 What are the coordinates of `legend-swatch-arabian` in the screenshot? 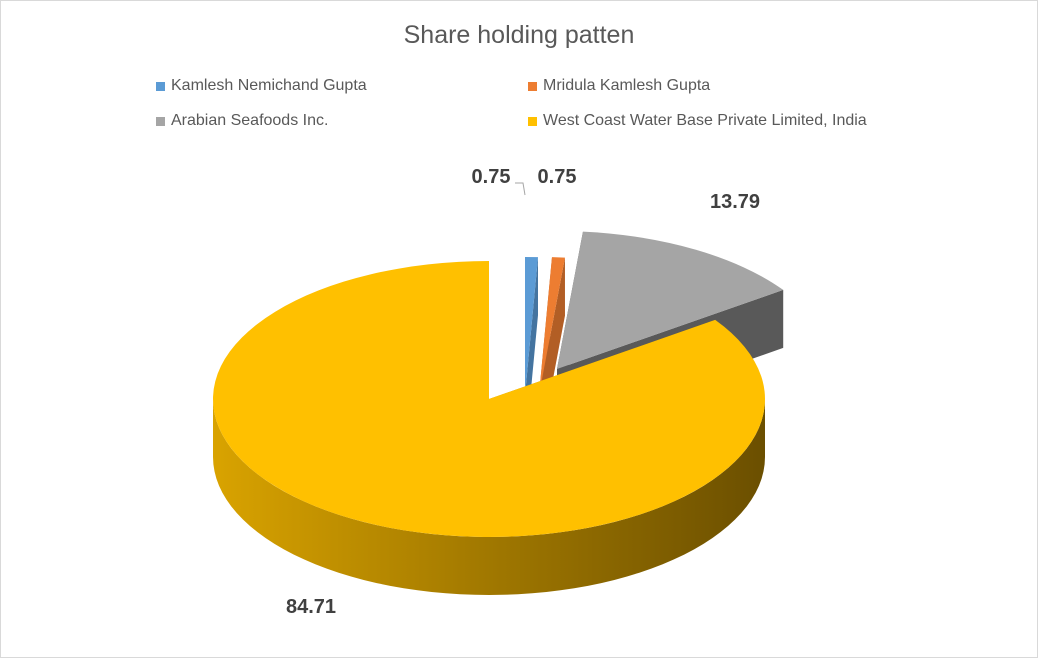 It's located at (160, 121).